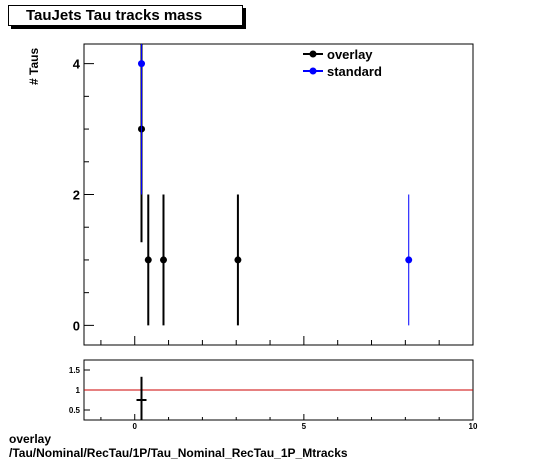 The image size is (546, 462). I want to click on ratio-y-tick-label: 1, so click(78, 390).